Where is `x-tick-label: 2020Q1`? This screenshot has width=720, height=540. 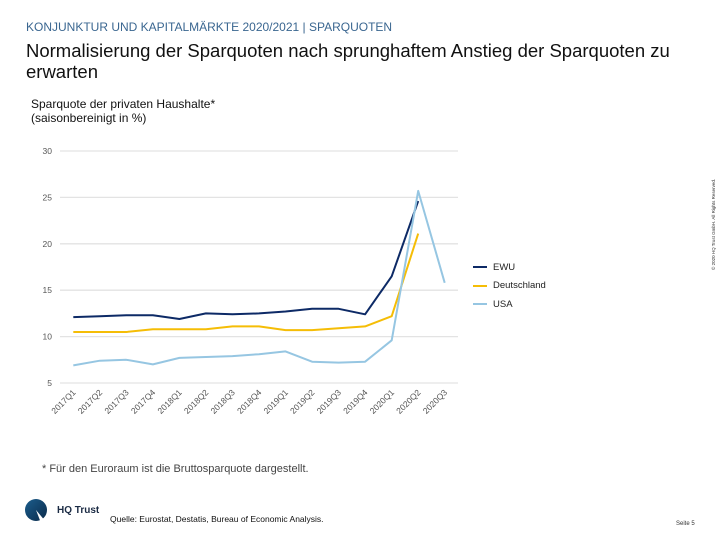 x-tick-label: 2020Q1 is located at coordinates (382, 401).